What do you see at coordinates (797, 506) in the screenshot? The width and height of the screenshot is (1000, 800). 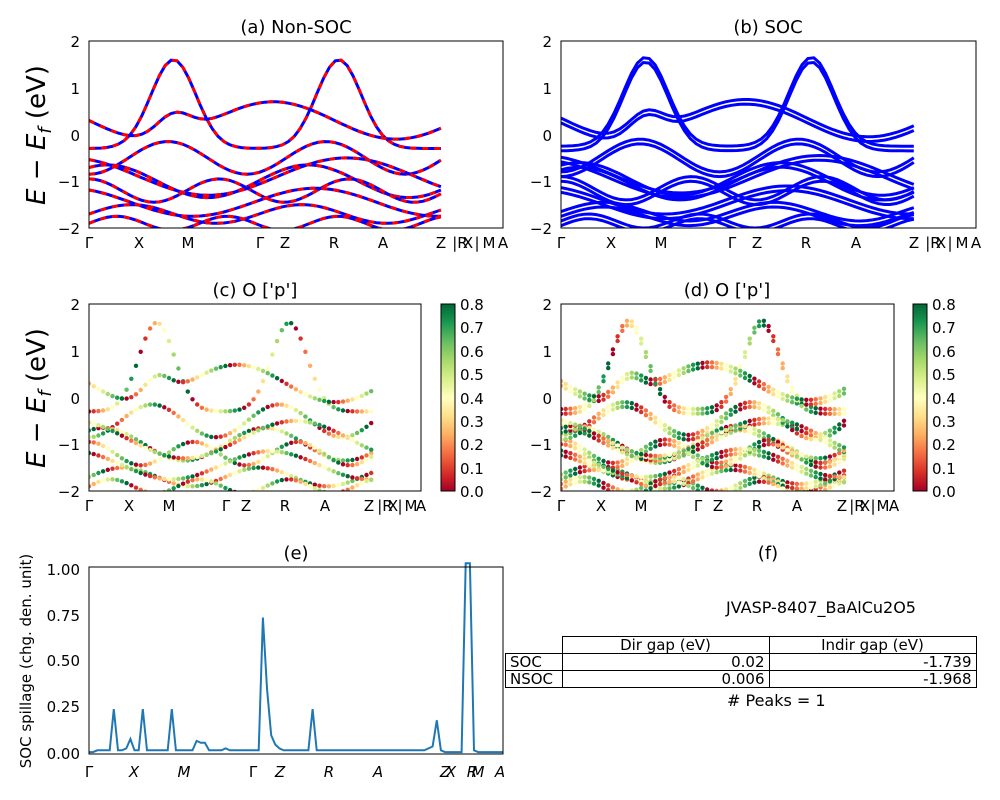 I see `k-tick-label: A` at bounding box center [797, 506].